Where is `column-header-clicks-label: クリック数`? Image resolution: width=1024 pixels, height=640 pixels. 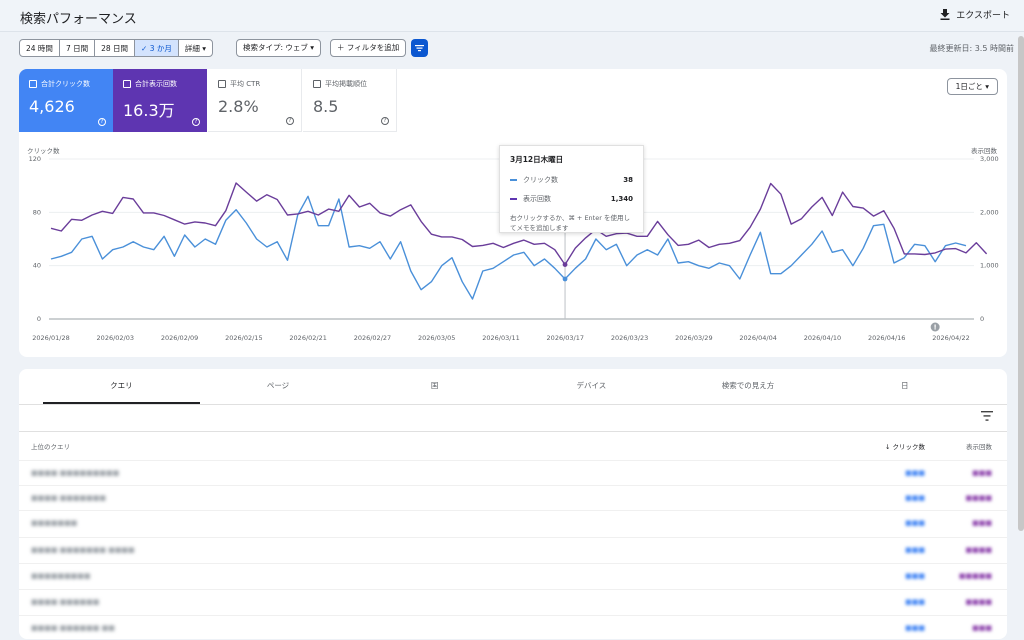 column-header-clicks-label: クリック数 is located at coordinates (909, 447).